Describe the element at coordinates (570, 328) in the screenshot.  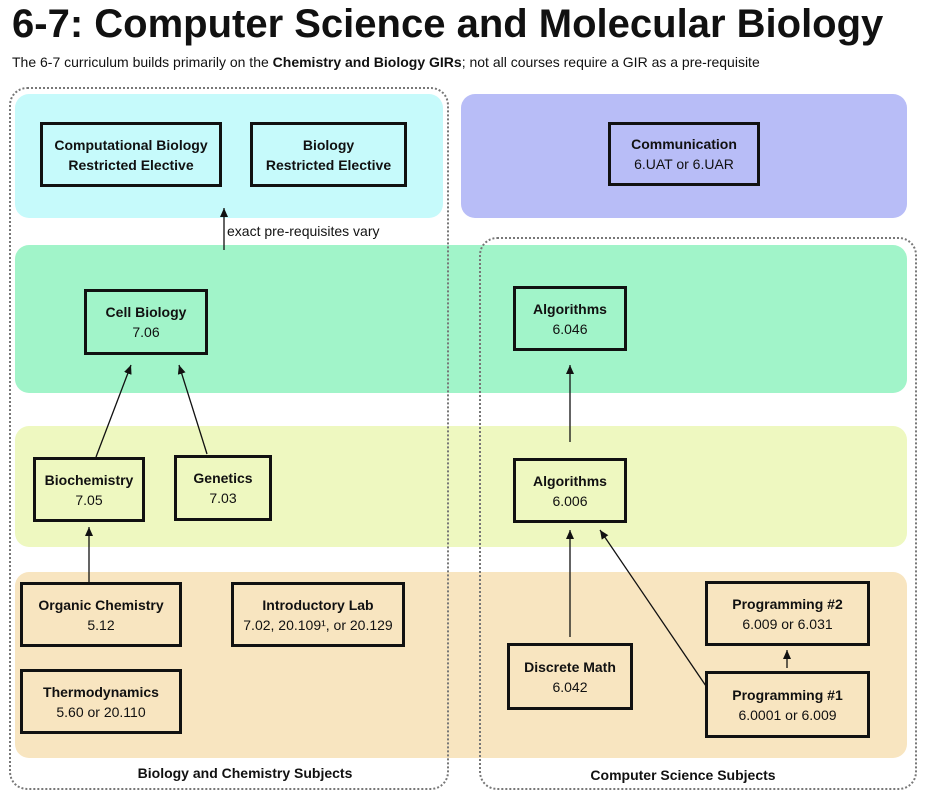
I see `node-code: 6.046` at that location.